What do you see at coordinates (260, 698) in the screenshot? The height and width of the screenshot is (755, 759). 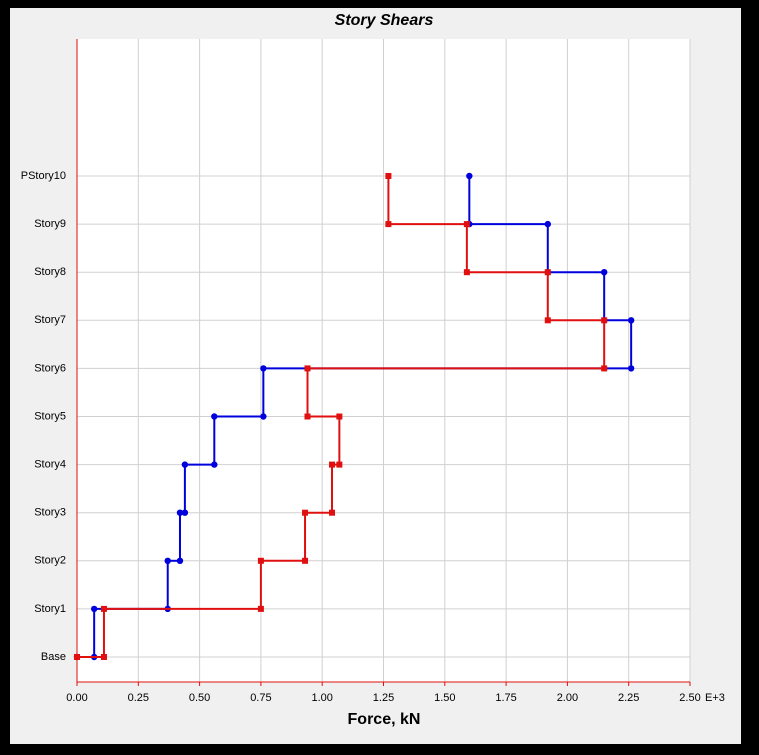 I see `x-tick-label: 0.75` at bounding box center [260, 698].